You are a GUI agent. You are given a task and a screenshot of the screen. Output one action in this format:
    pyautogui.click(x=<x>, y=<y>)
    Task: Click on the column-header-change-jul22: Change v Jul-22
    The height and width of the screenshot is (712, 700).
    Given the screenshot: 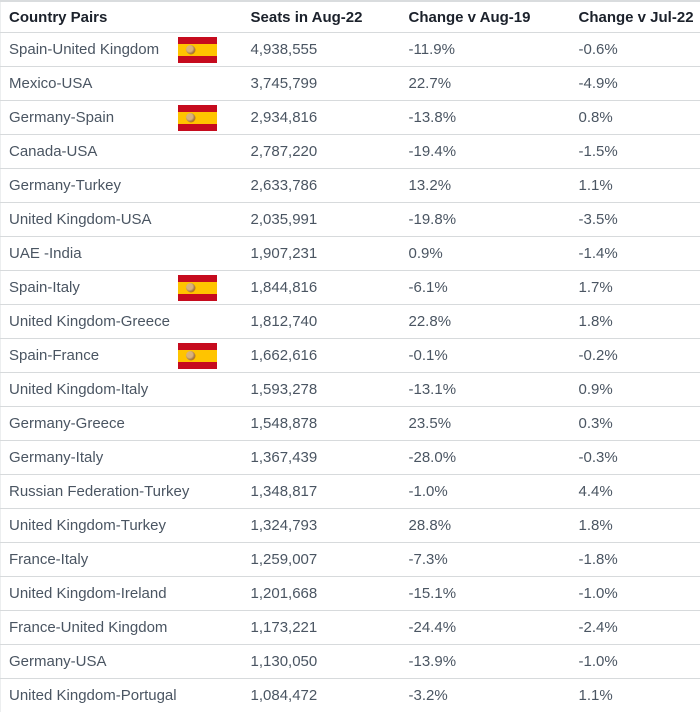 What is the action you would take?
    pyautogui.click(x=636, y=17)
    